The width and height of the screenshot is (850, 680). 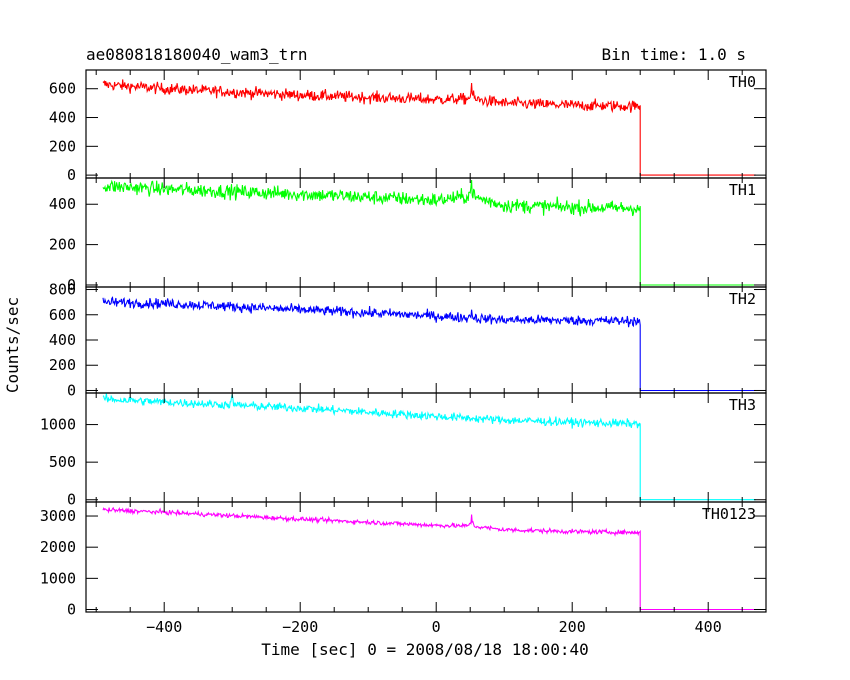 What do you see at coordinates (62, 462) in the screenshot?
I see `y-tick-label: 500` at bounding box center [62, 462].